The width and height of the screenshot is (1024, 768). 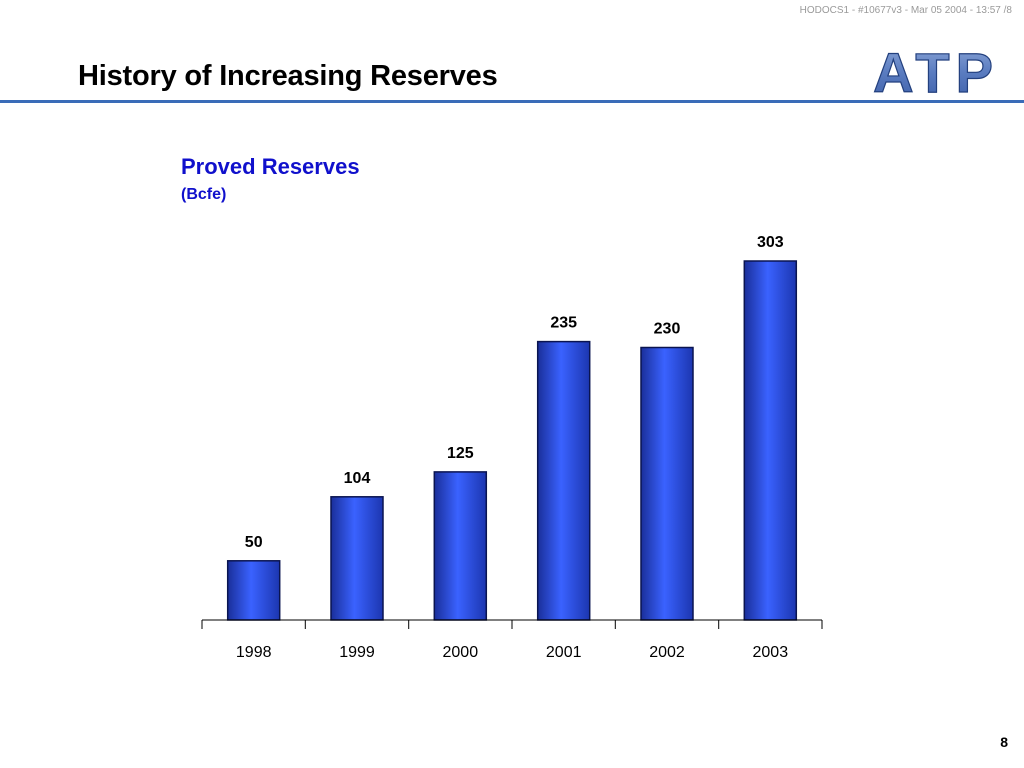 I want to click on data-label-1999: 104, so click(x=357, y=478).